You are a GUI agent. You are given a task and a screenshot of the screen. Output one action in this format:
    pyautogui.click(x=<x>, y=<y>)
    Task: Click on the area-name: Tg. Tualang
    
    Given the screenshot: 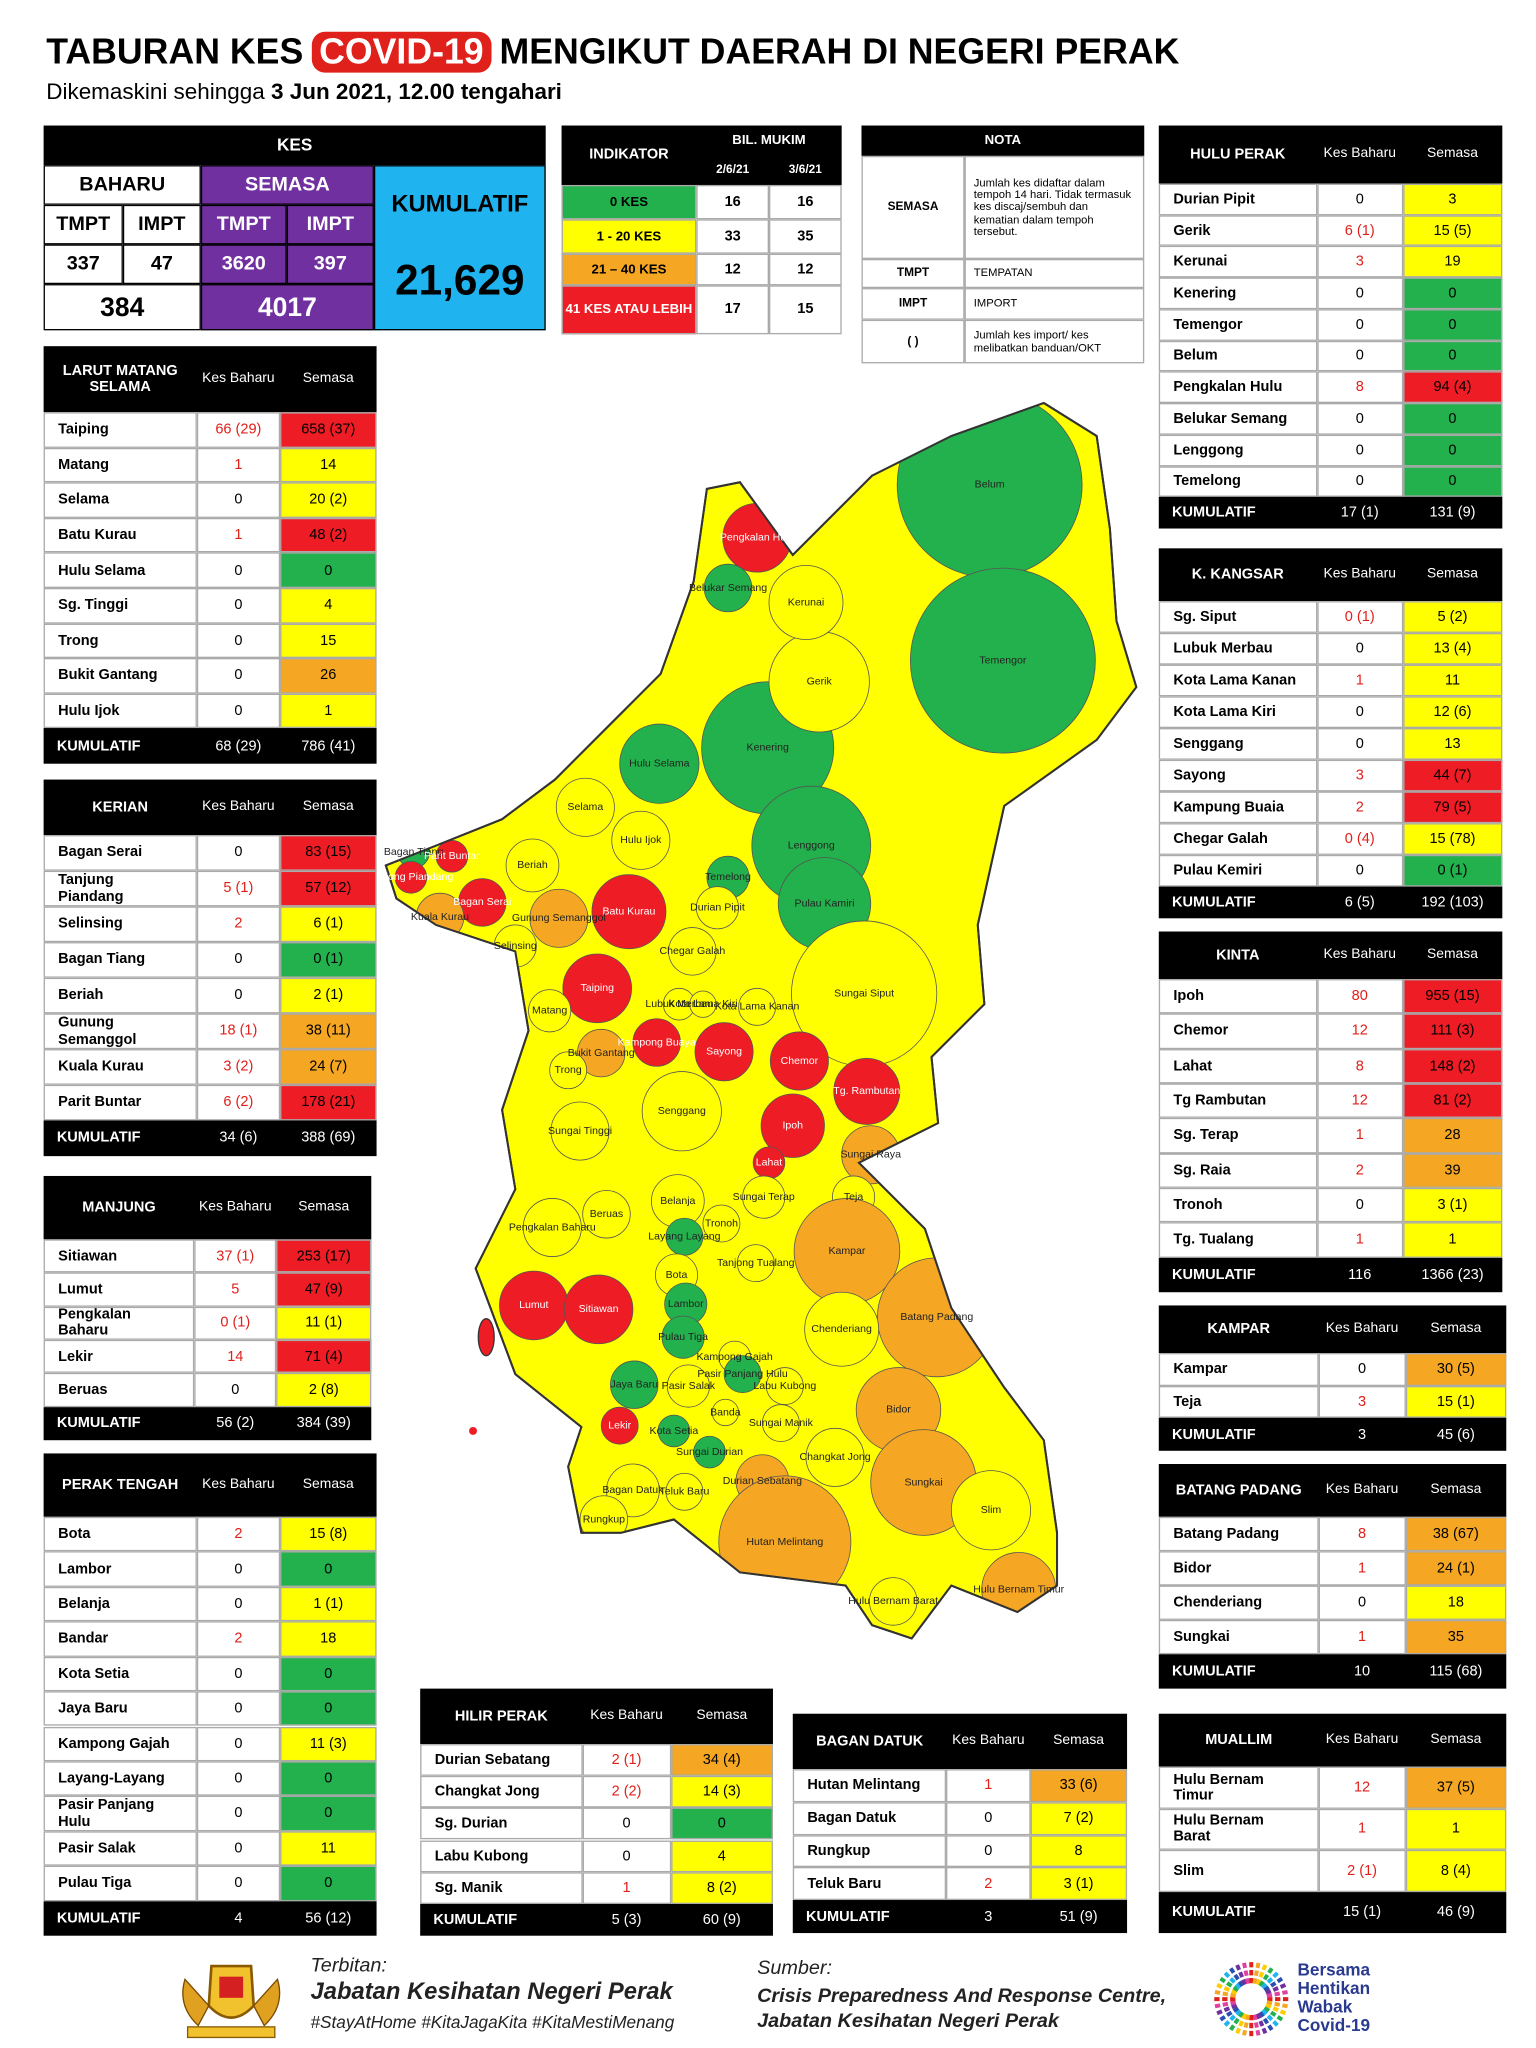 What is the action you would take?
    pyautogui.click(x=1237, y=1240)
    